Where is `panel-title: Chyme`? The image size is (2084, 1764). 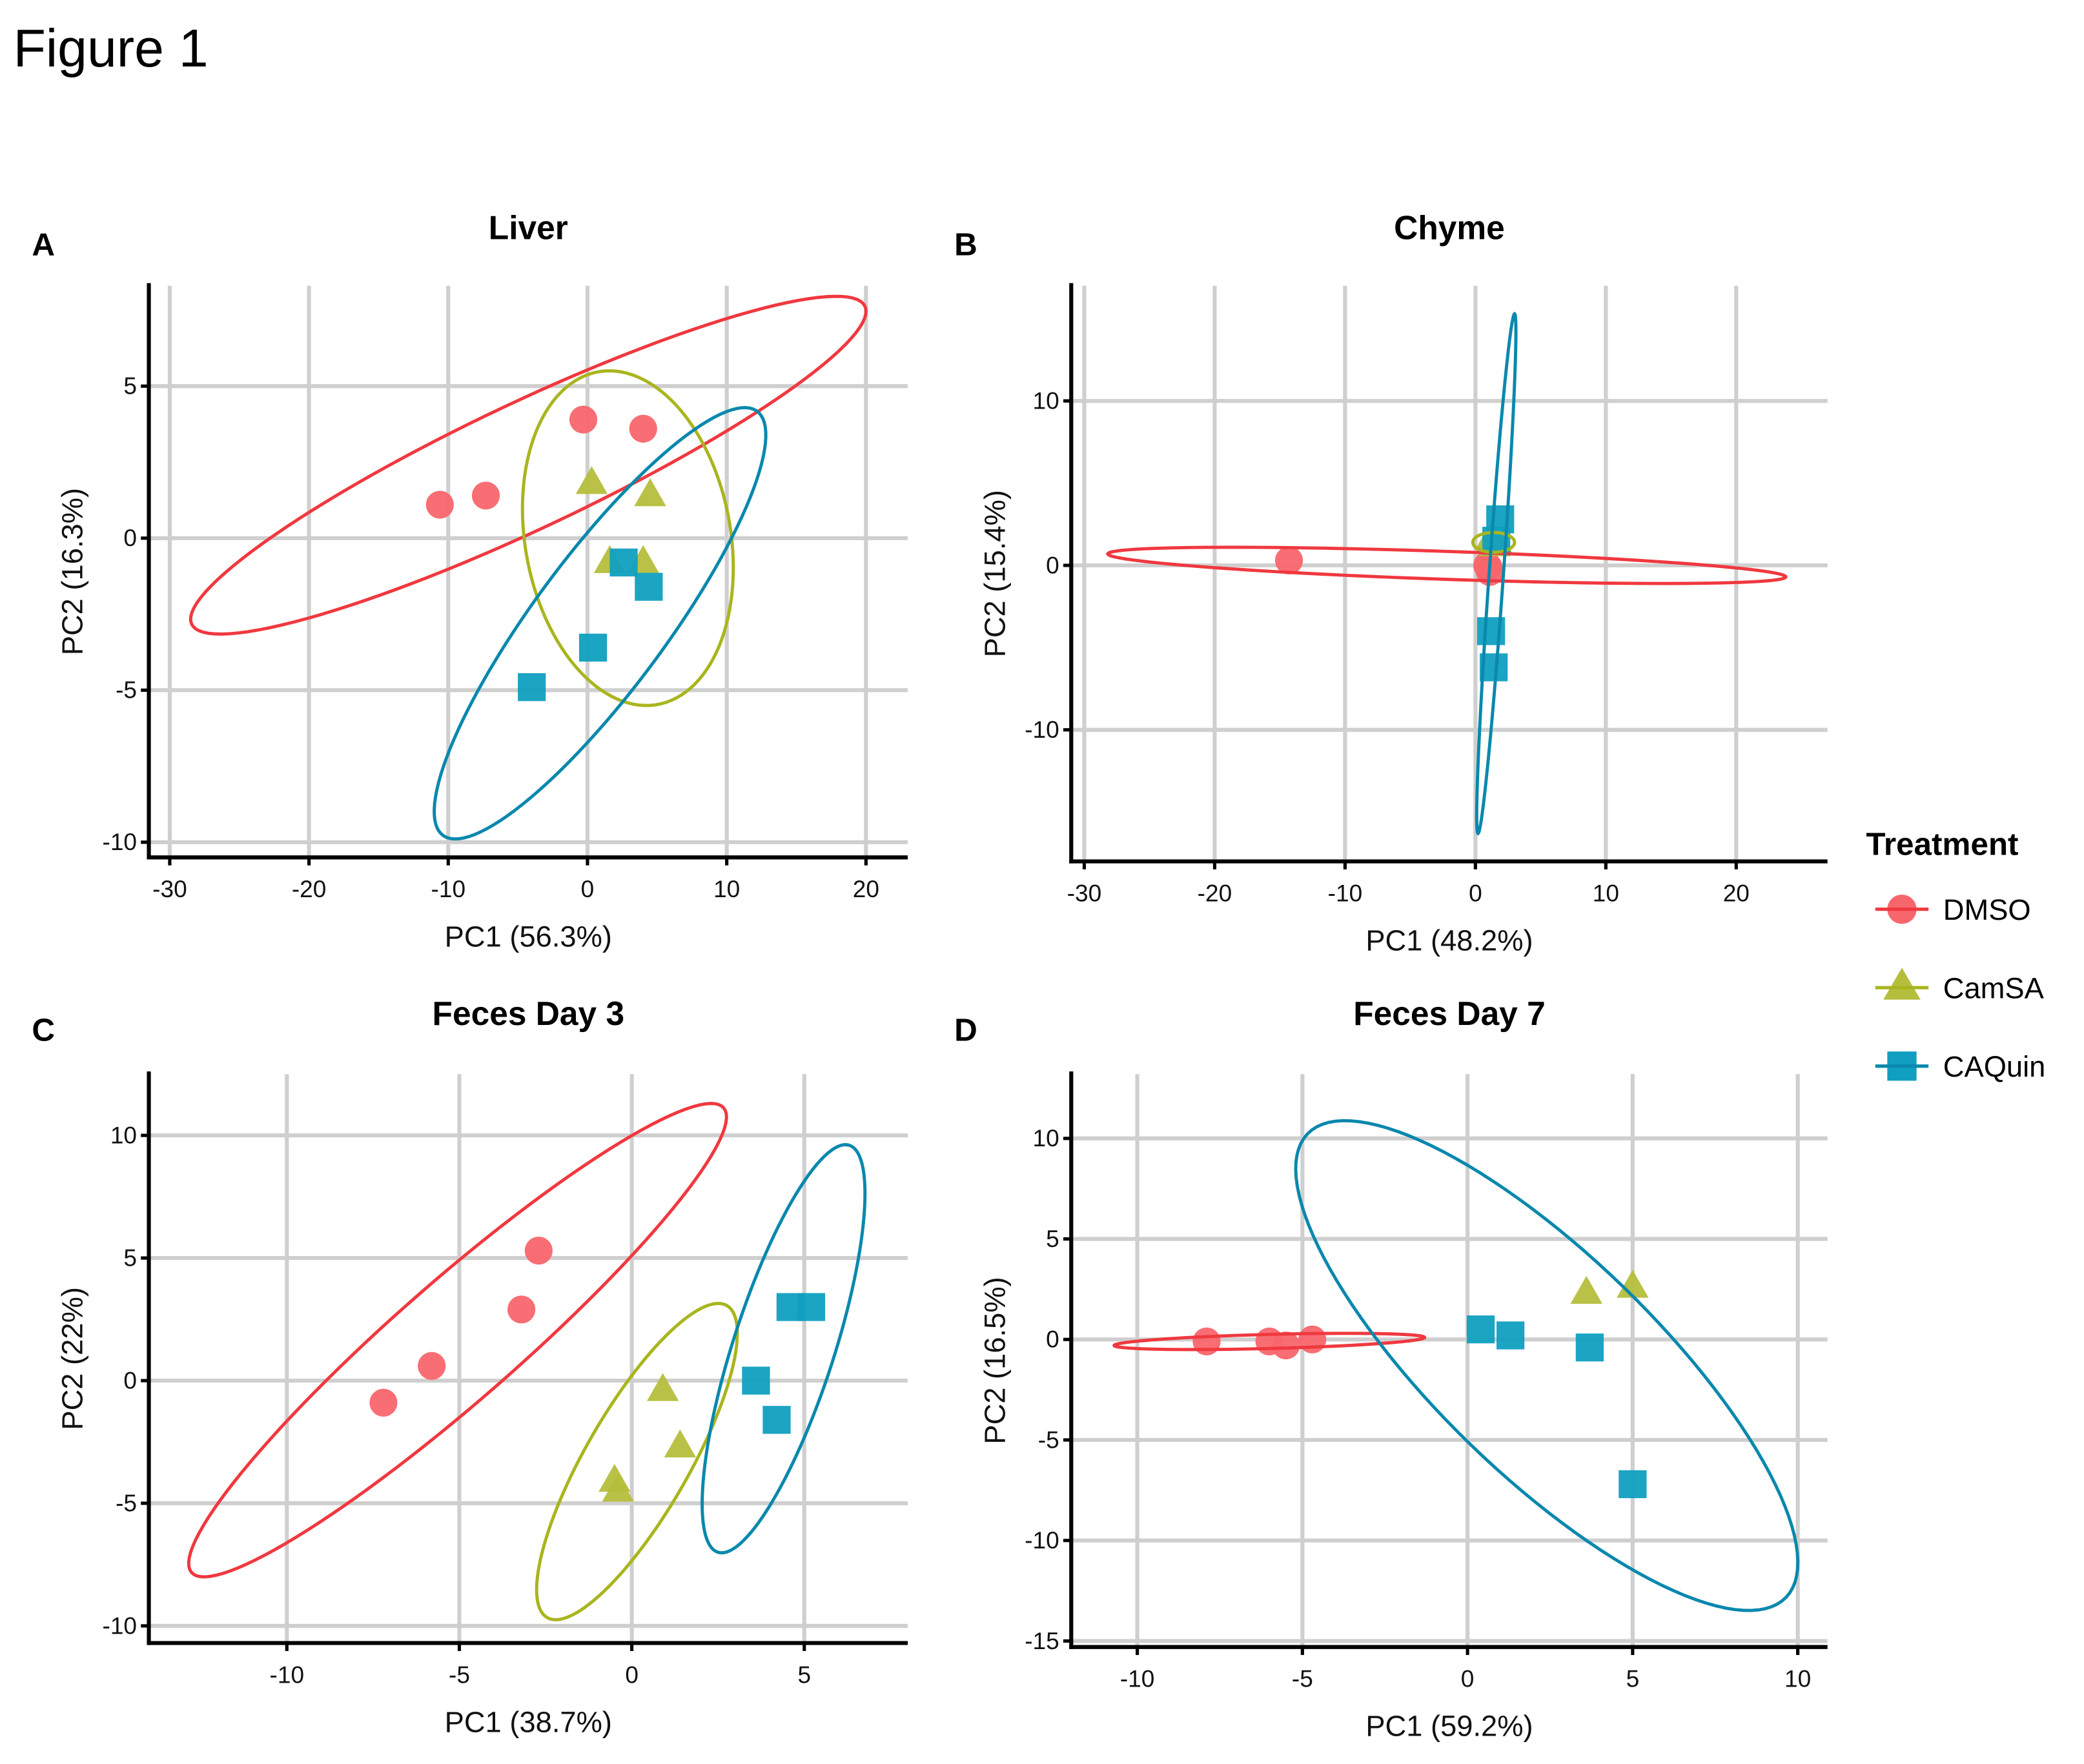 panel-title: Chyme is located at coordinates (1449, 228).